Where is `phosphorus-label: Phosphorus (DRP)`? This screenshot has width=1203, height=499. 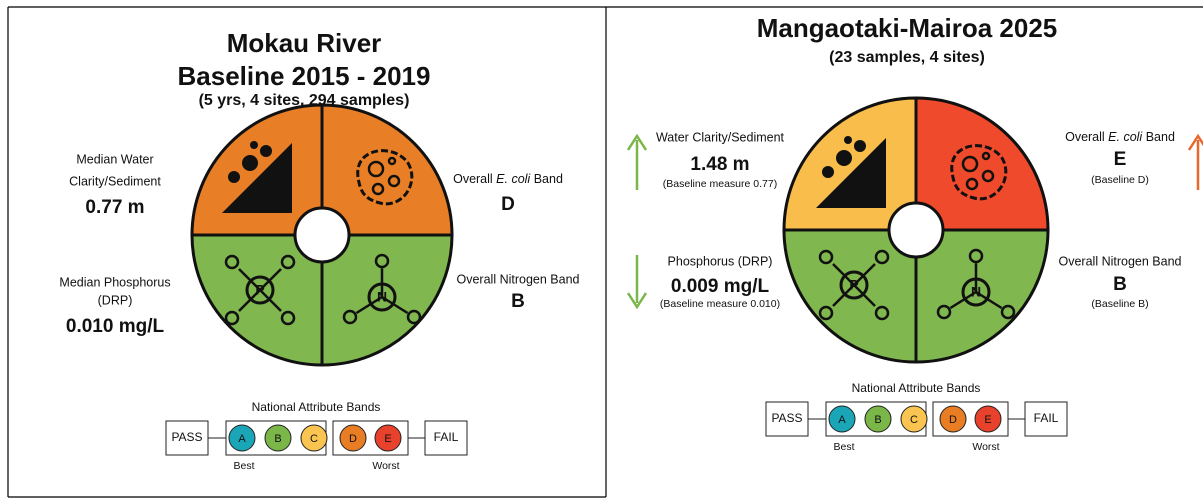 phosphorus-label: Phosphorus (DRP) is located at coordinates (720, 261).